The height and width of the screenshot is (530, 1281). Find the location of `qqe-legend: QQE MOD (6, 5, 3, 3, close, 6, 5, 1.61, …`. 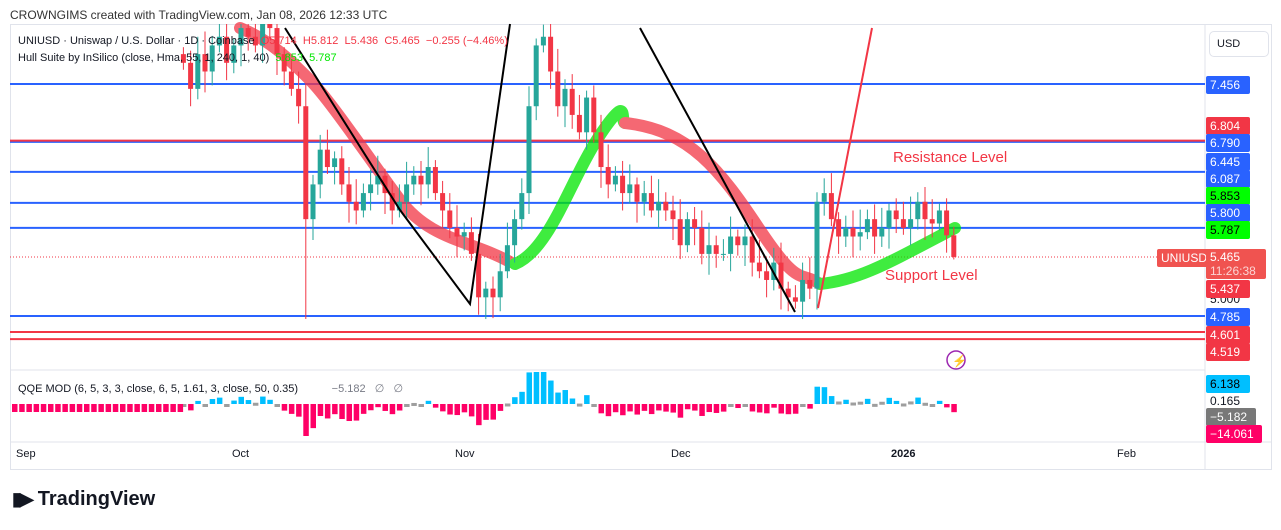

qqe-legend: QQE MOD (6, 5, 3, 3, close, 6, 5, 1.61, … is located at coordinates (210, 388).